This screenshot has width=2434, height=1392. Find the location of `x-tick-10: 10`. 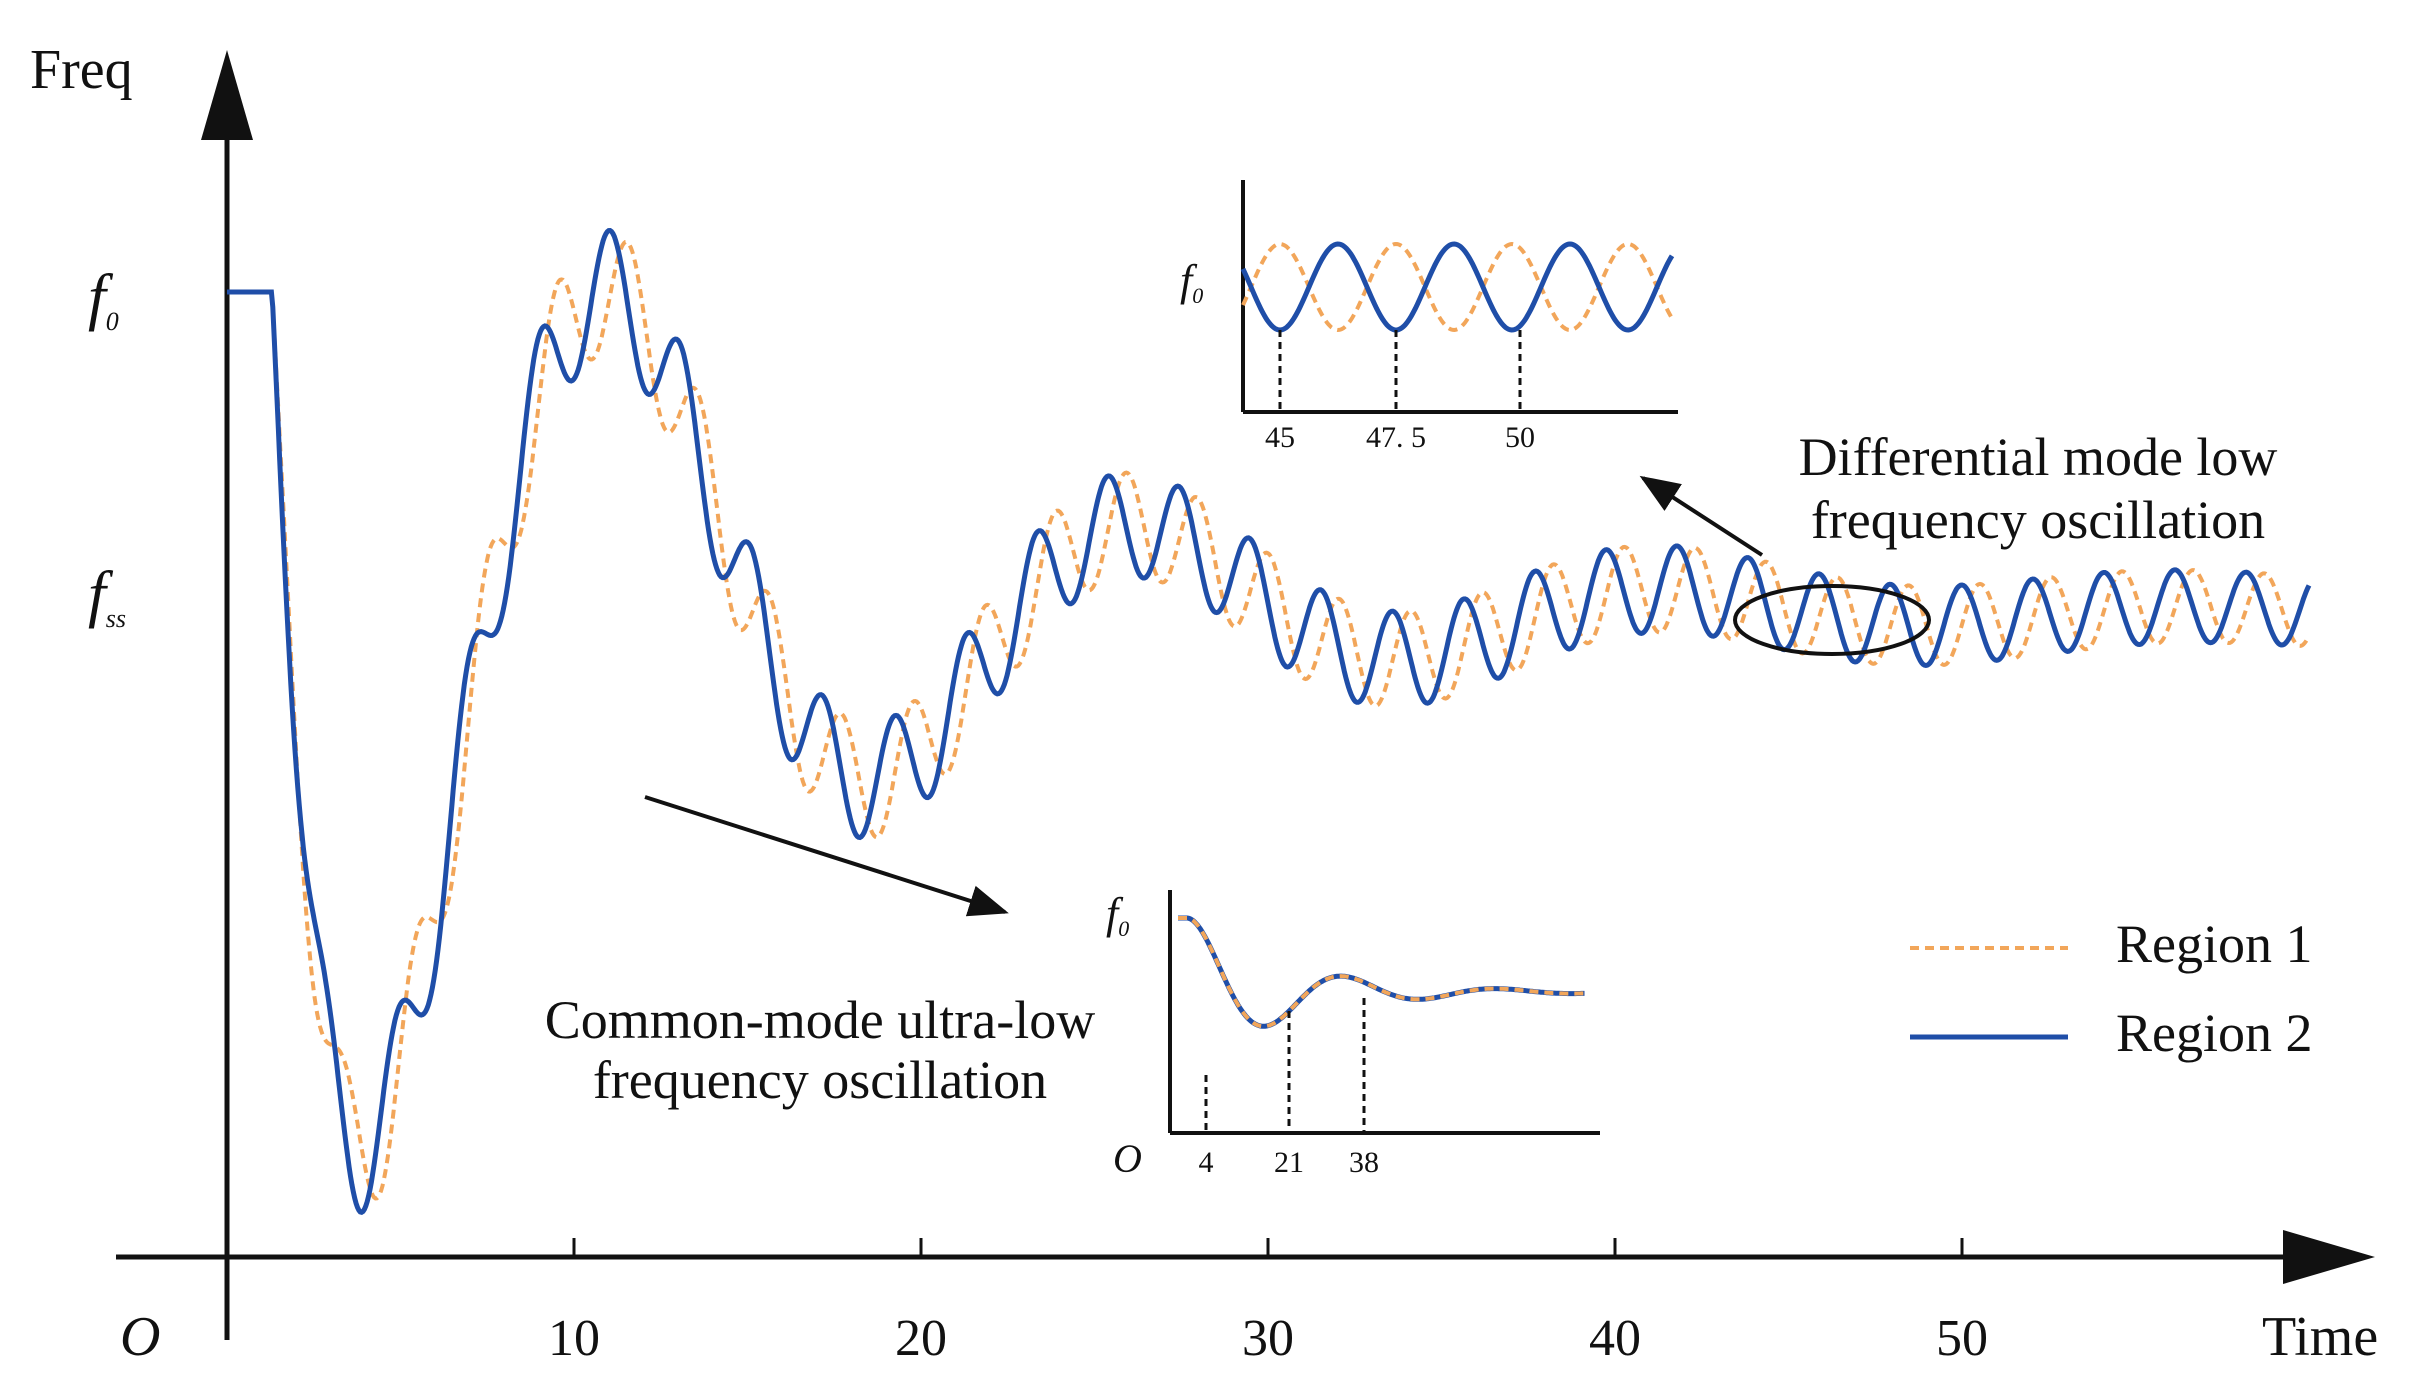

x-tick-10: 10 is located at coordinates (574, 1302).